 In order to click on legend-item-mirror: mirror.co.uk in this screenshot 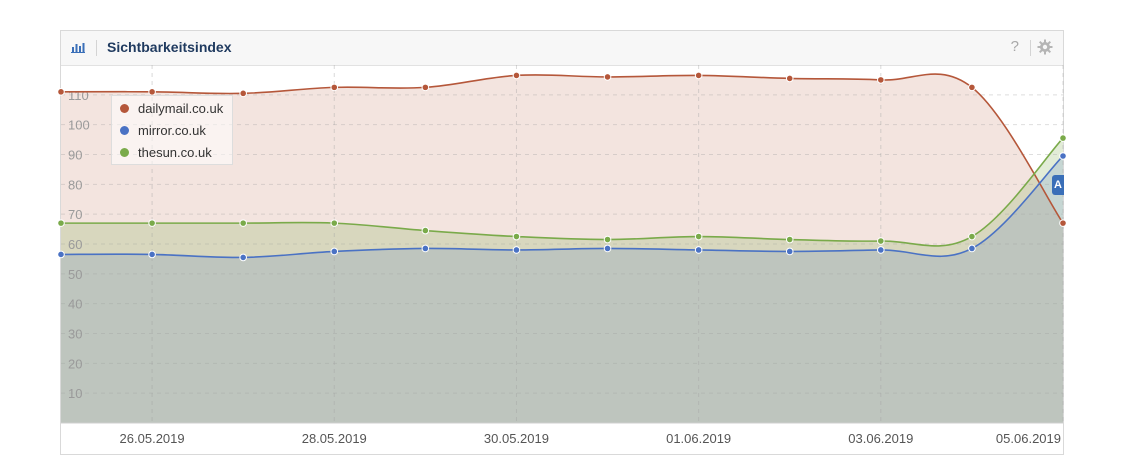, I will do `click(163, 132)`.